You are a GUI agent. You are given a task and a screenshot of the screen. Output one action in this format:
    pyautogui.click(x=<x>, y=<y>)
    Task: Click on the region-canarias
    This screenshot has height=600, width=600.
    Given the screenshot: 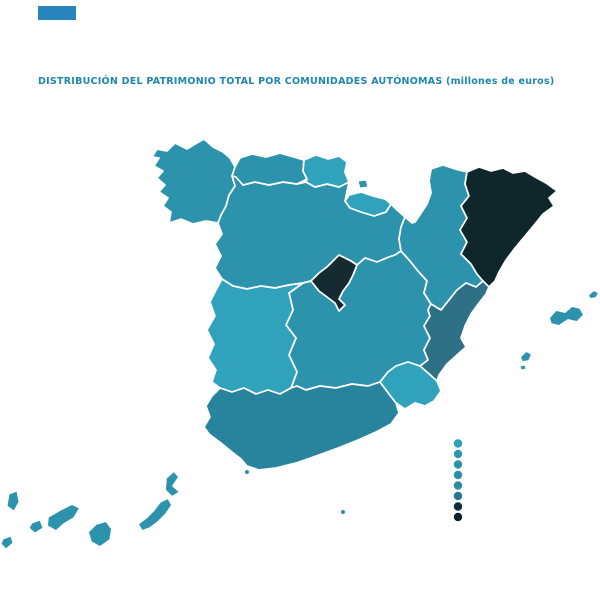 What is the action you would take?
    pyautogui.click(x=90, y=510)
    